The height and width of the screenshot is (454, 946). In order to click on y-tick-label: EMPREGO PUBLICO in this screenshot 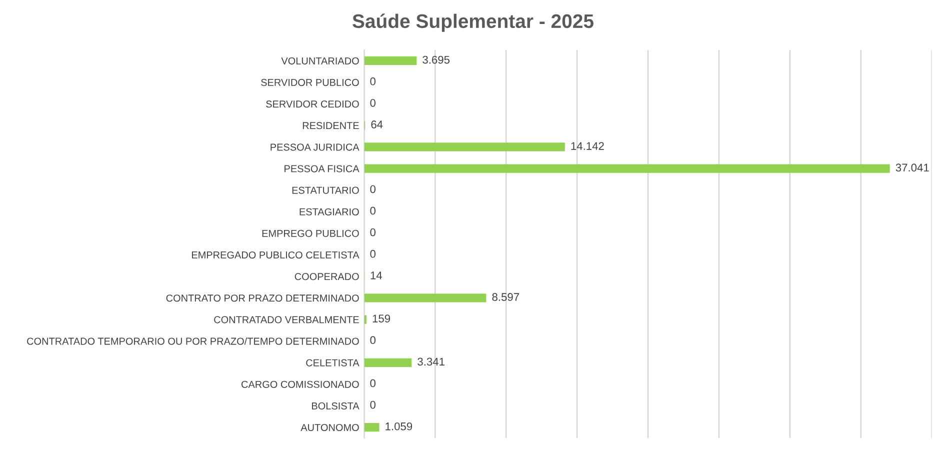, I will do `click(310, 233)`.